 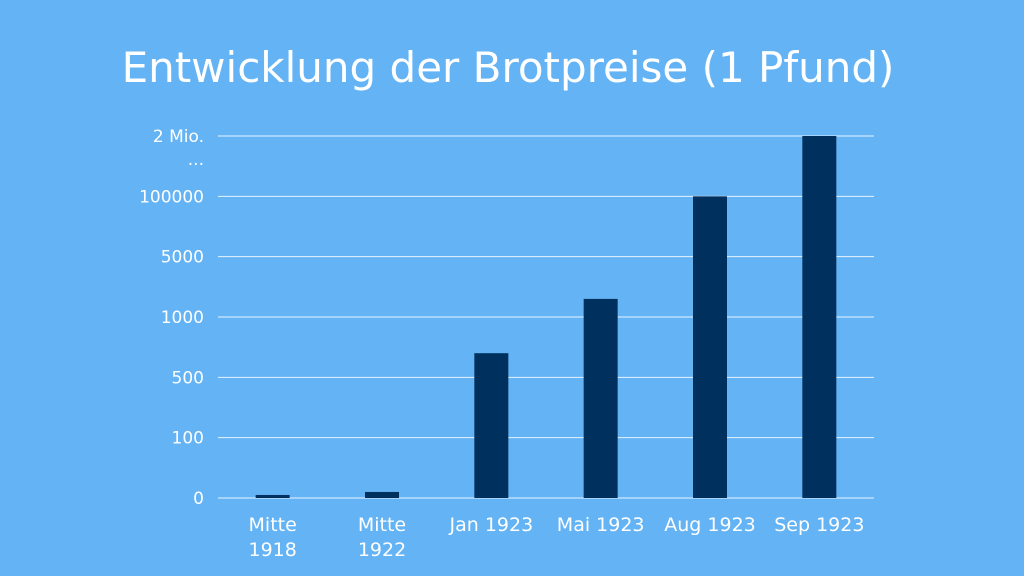 What do you see at coordinates (188, 439) in the screenshot?
I see `y-tick-label: 100` at bounding box center [188, 439].